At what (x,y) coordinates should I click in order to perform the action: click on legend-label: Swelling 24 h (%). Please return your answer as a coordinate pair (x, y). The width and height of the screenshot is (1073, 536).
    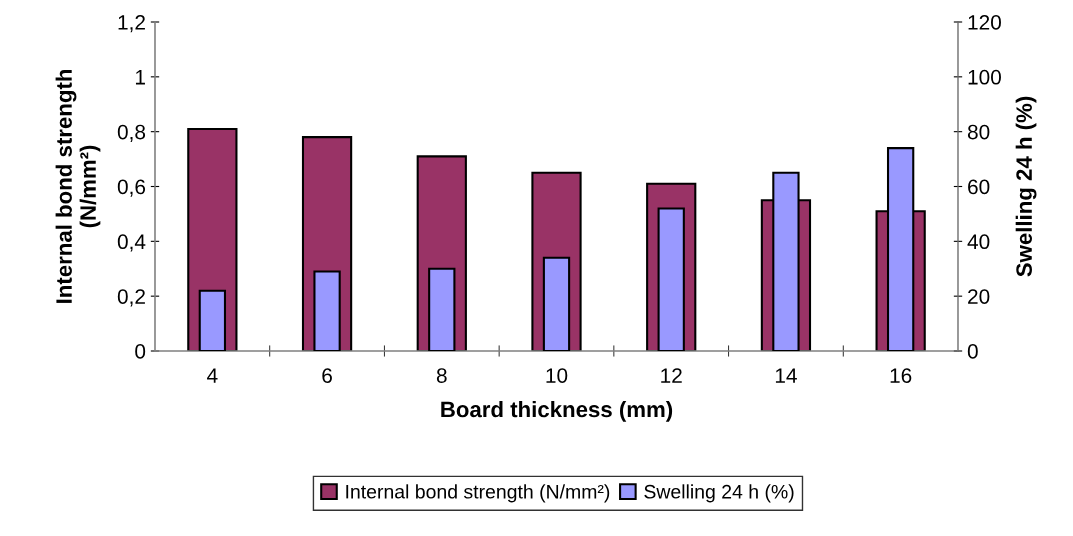
    Looking at the image, I should click on (719, 493).